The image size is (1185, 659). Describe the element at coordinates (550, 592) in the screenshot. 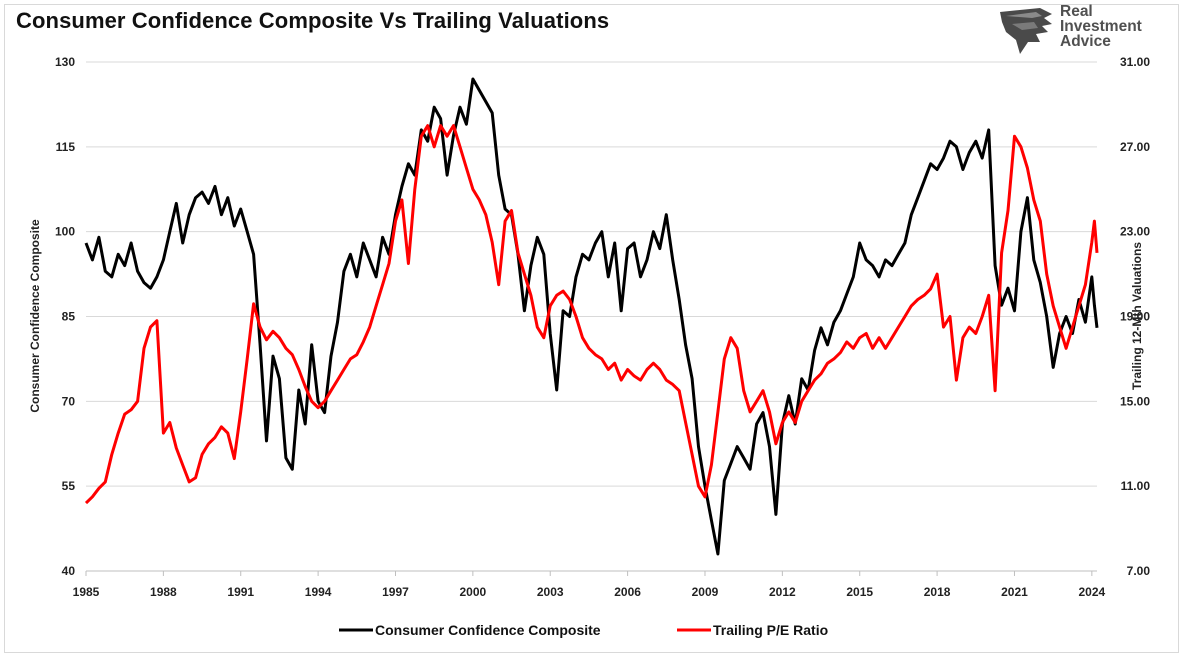

I see `x-tick-label: 2003` at that location.